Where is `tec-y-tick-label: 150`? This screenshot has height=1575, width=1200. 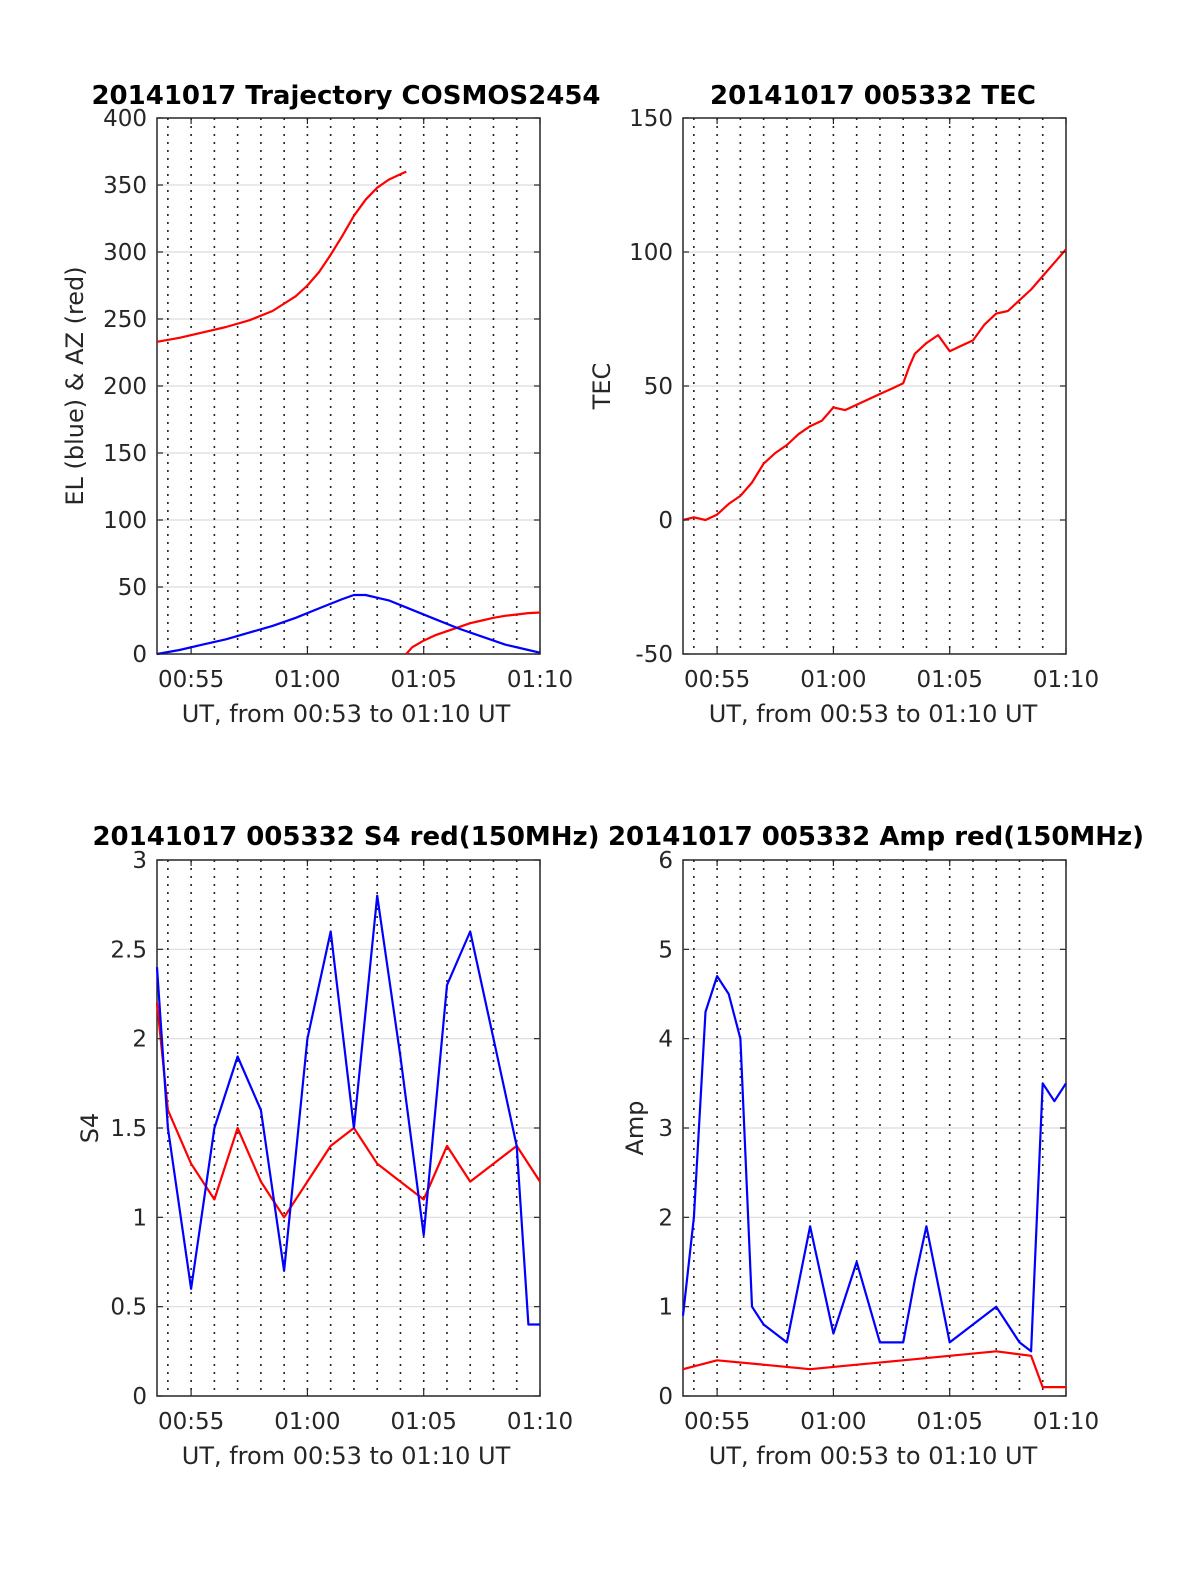 tec-y-tick-label: 150 is located at coordinates (651, 119).